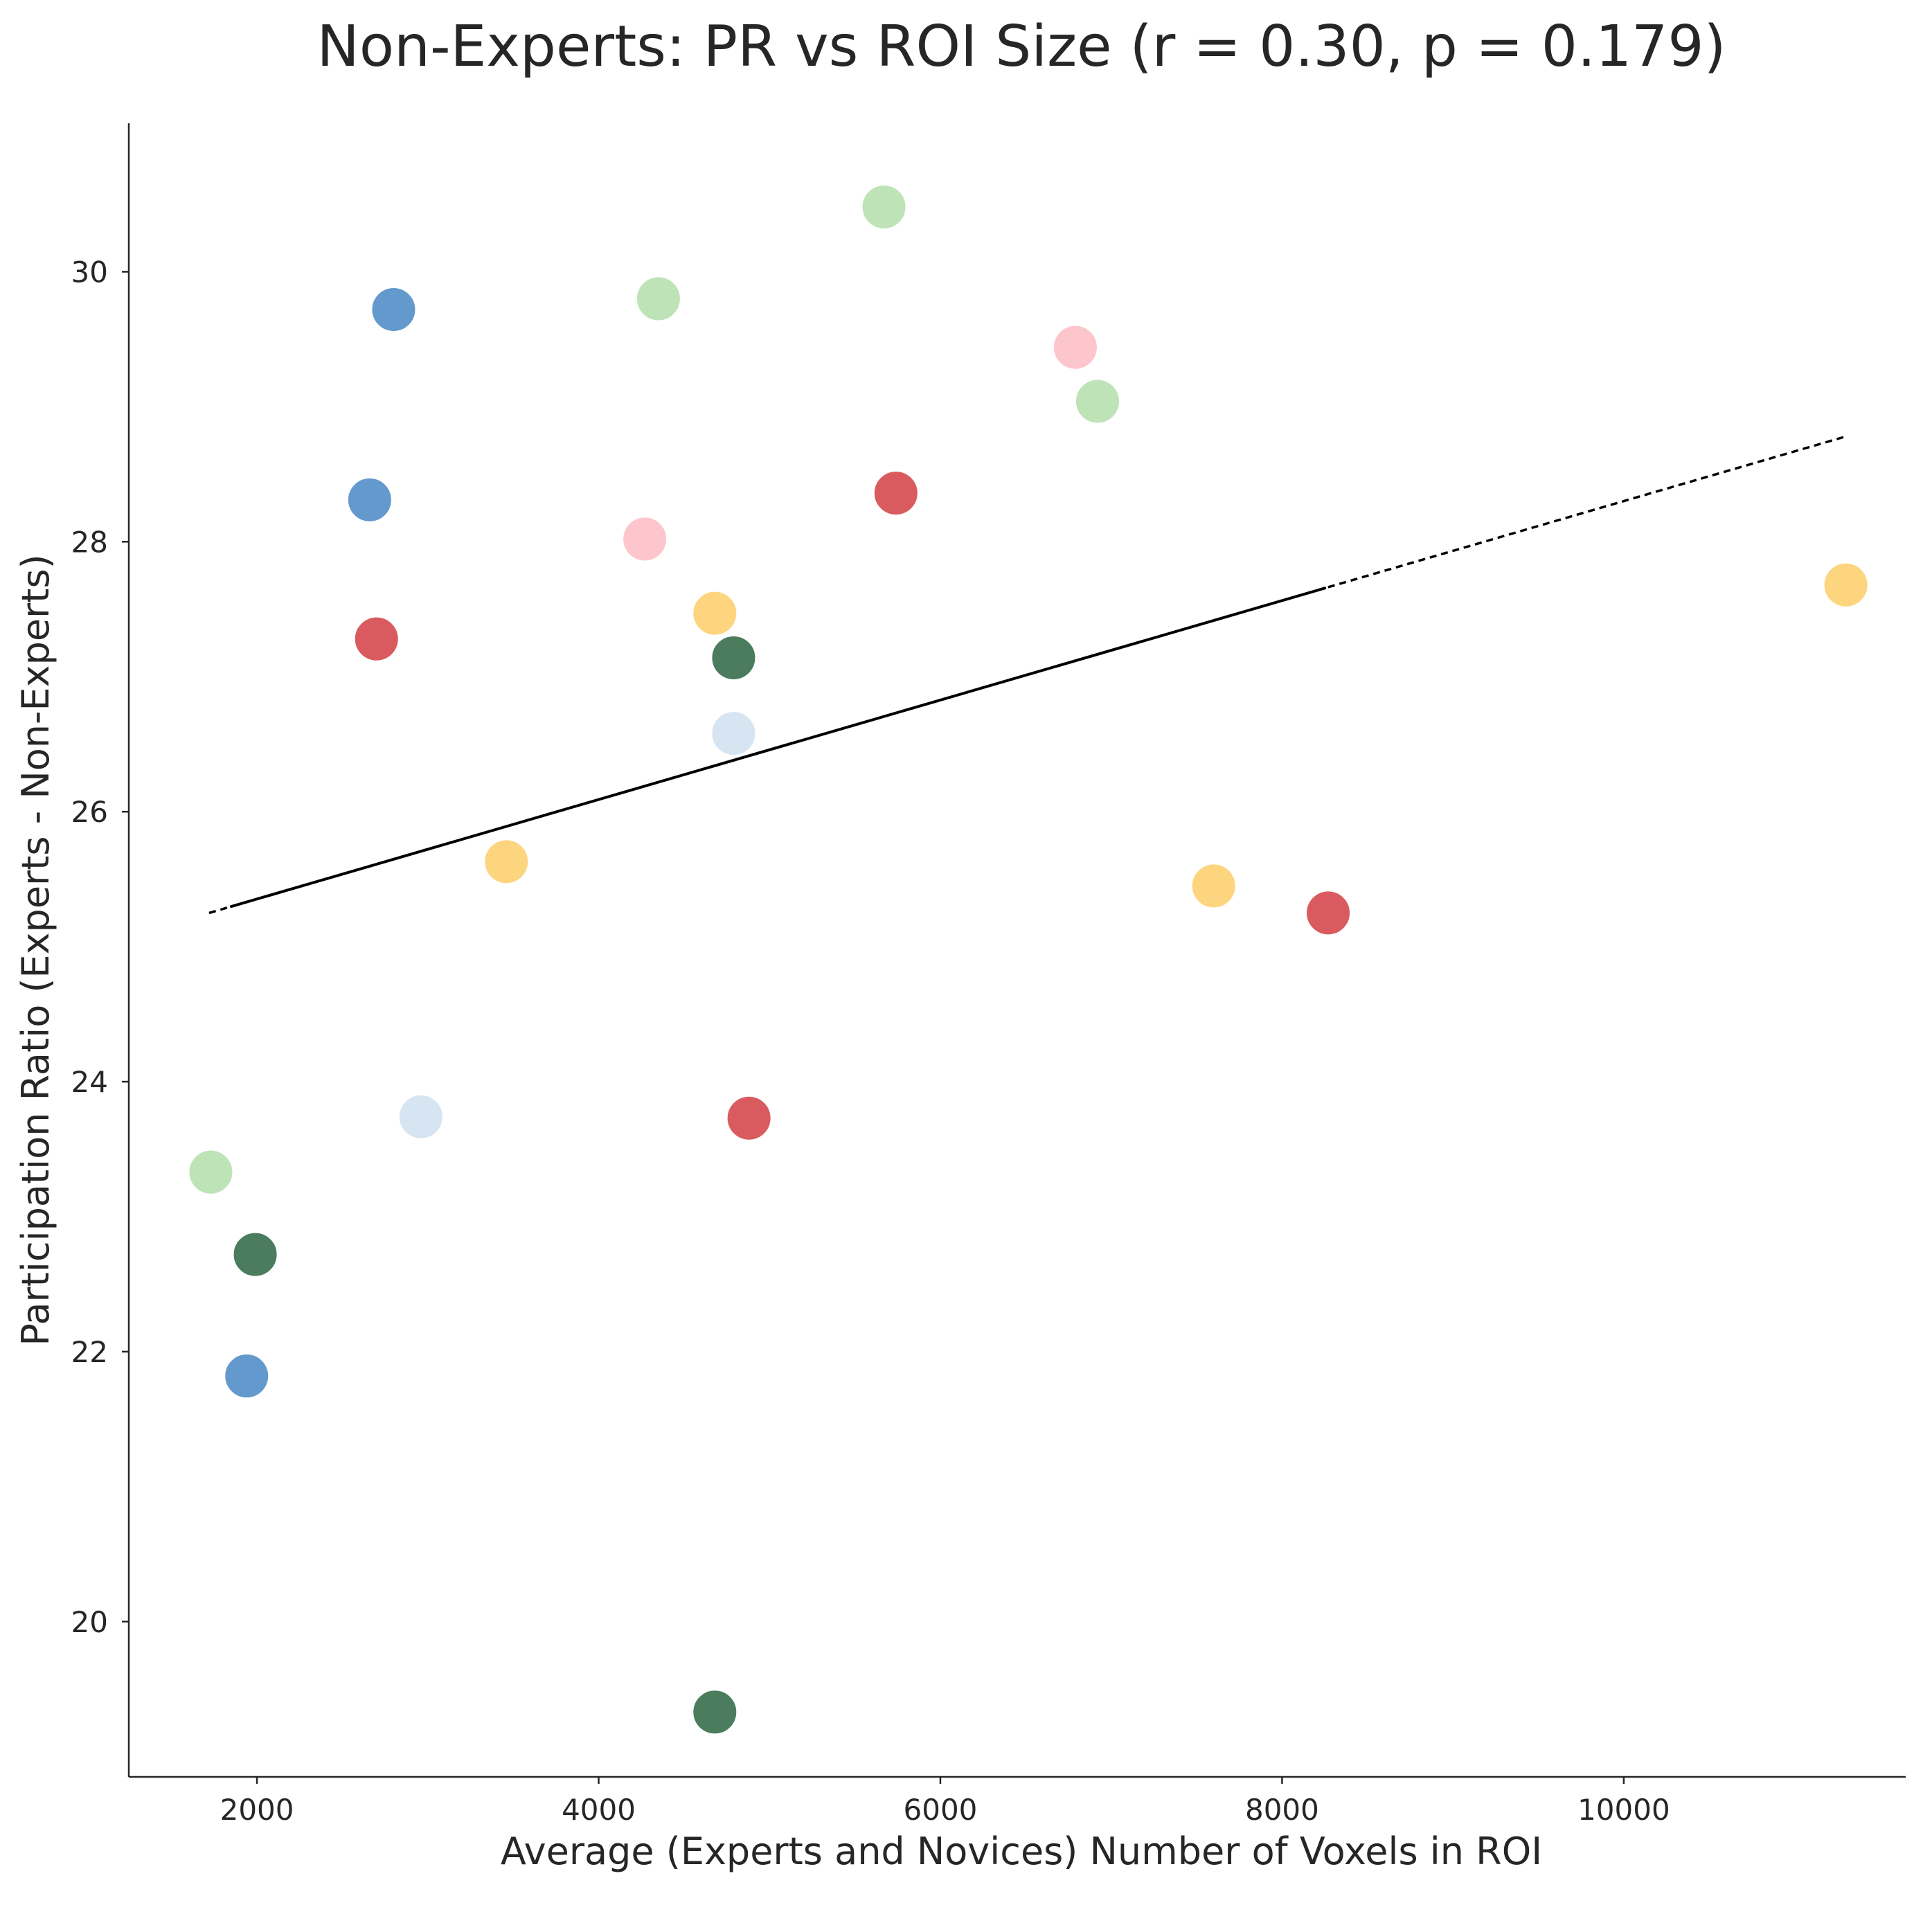 The image size is (1932, 1932). Describe the element at coordinates (257, 1810) in the screenshot. I see `x-tick-label: 2000` at that location.